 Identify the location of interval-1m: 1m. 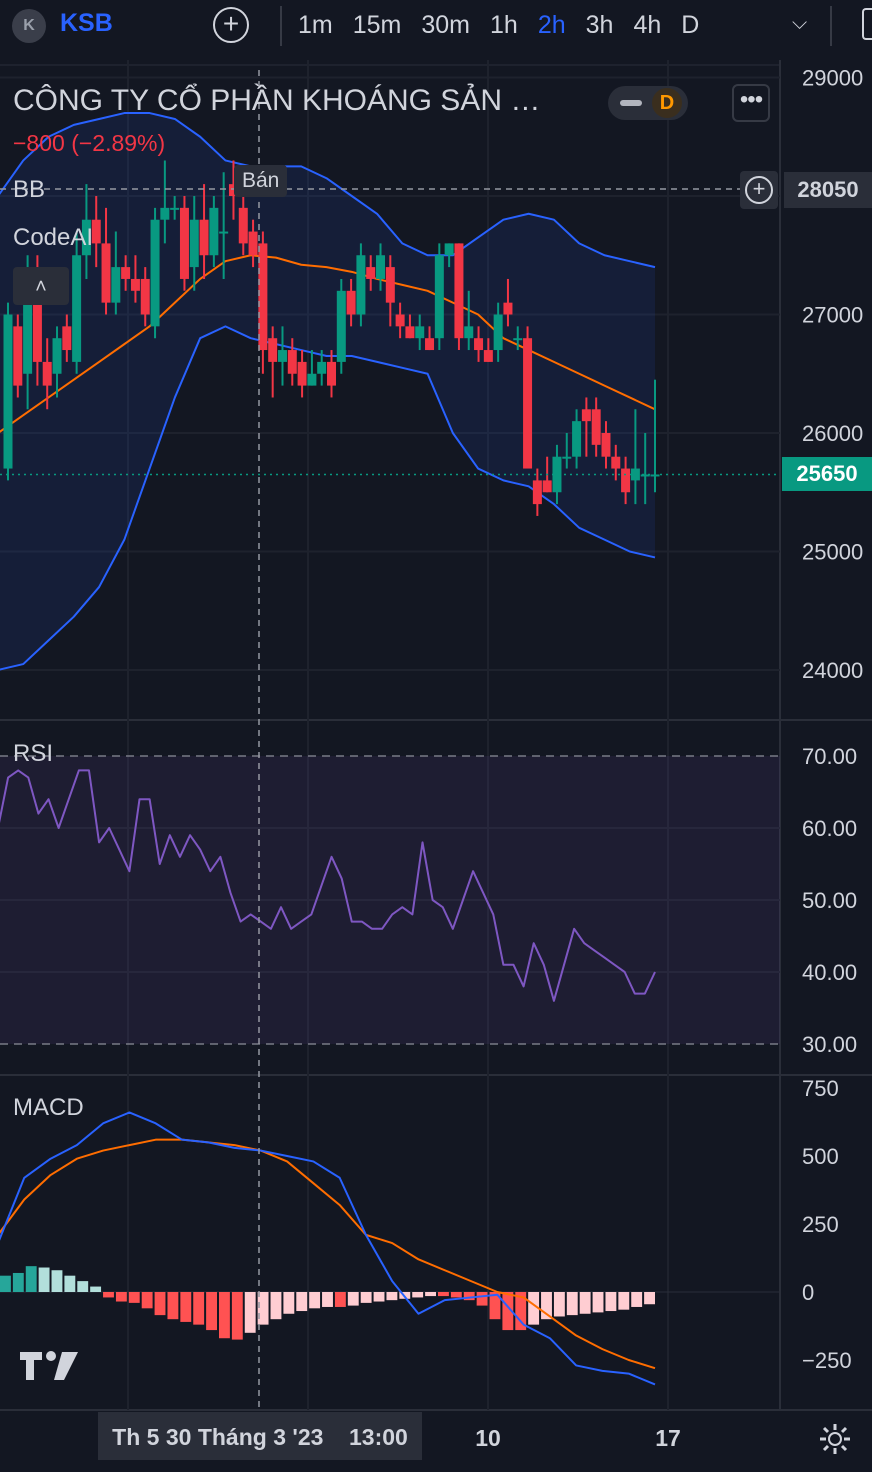
(315, 25).